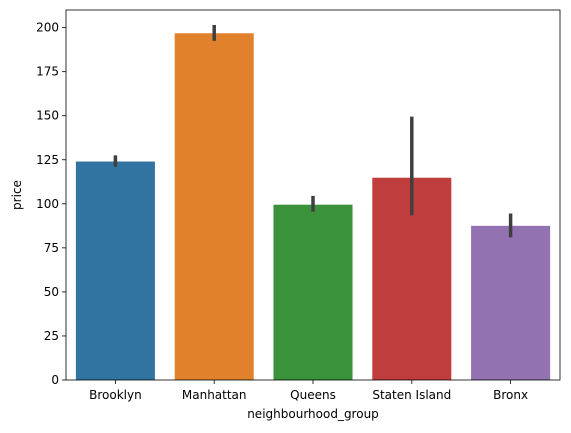  What do you see at coordinates (47, 160) in the screenshot?
I see `y-tick-label-5: 125` at bounding box center [47, 160].